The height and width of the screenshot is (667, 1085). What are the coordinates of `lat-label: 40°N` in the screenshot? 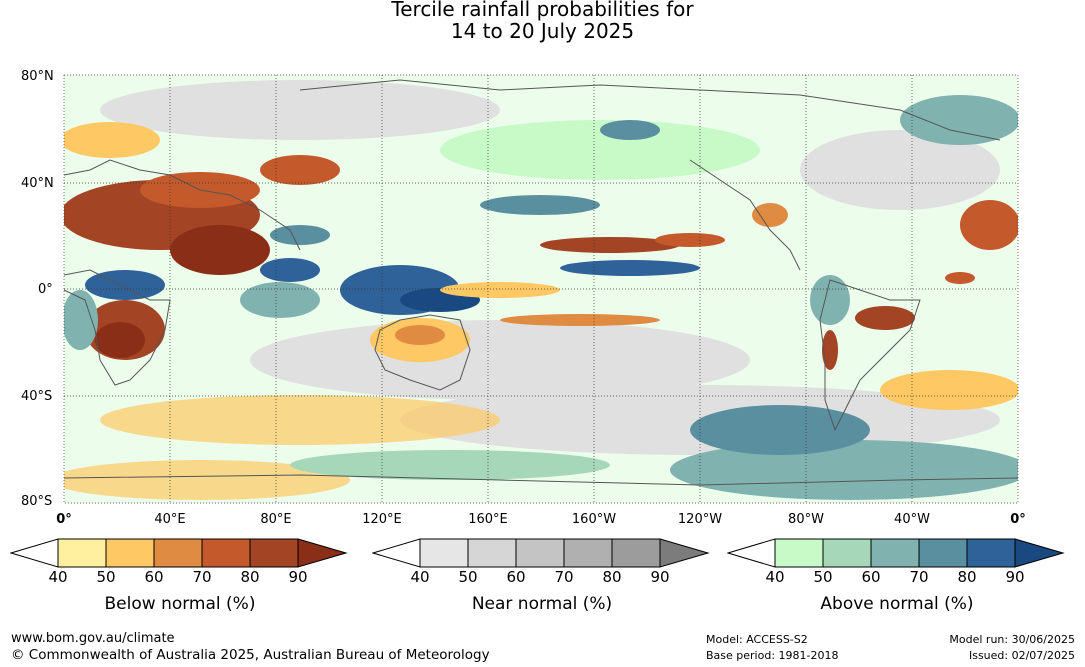 It's located at (37, 183).